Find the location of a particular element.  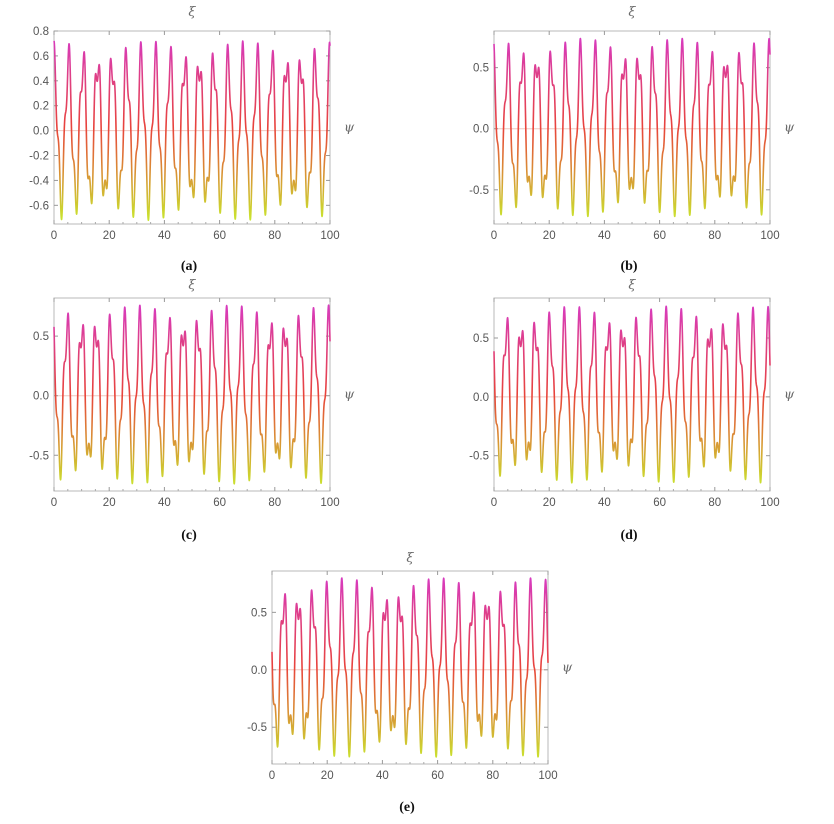

chart-b-ytick-label-0: 0.5 is located at coordinates (481, 69).